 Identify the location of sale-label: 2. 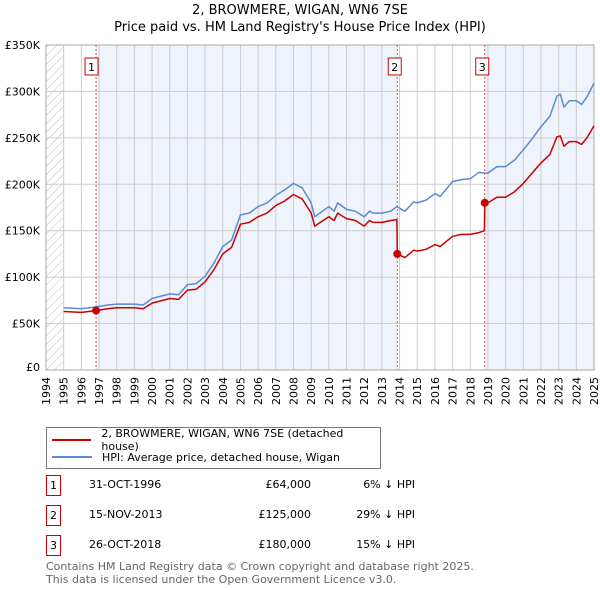
(394, 67).